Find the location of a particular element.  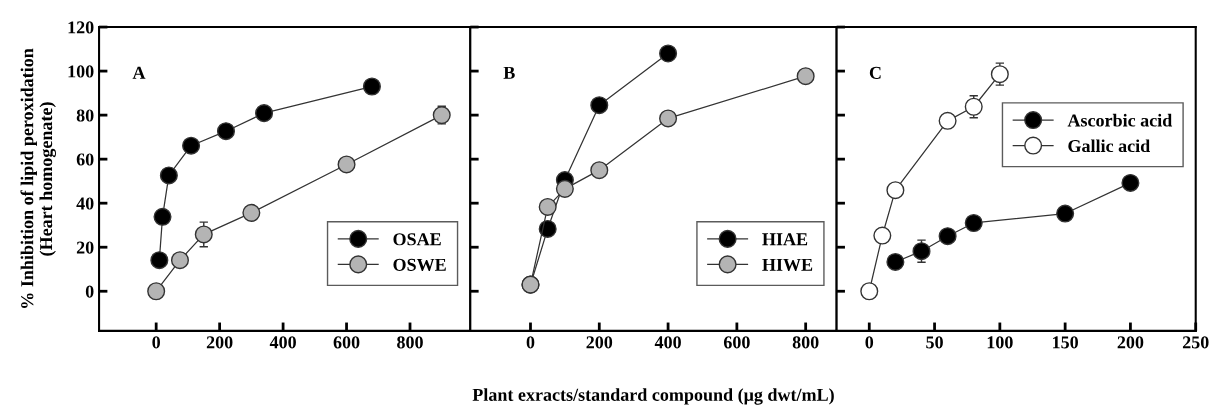

x-tick-label: 250 is located at coordinates (1195, 342).